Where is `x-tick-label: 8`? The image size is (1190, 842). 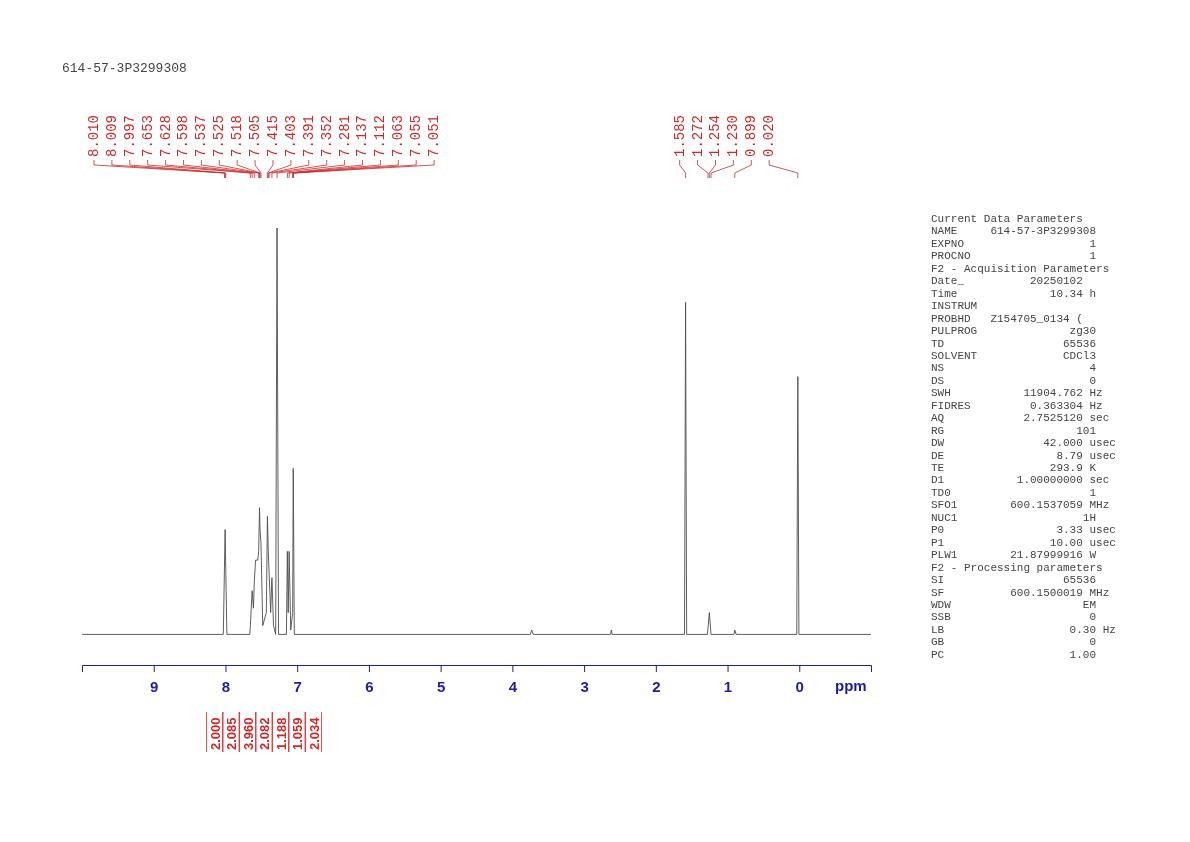
x-tick-label: 8 is located at coordinates (226, 686).